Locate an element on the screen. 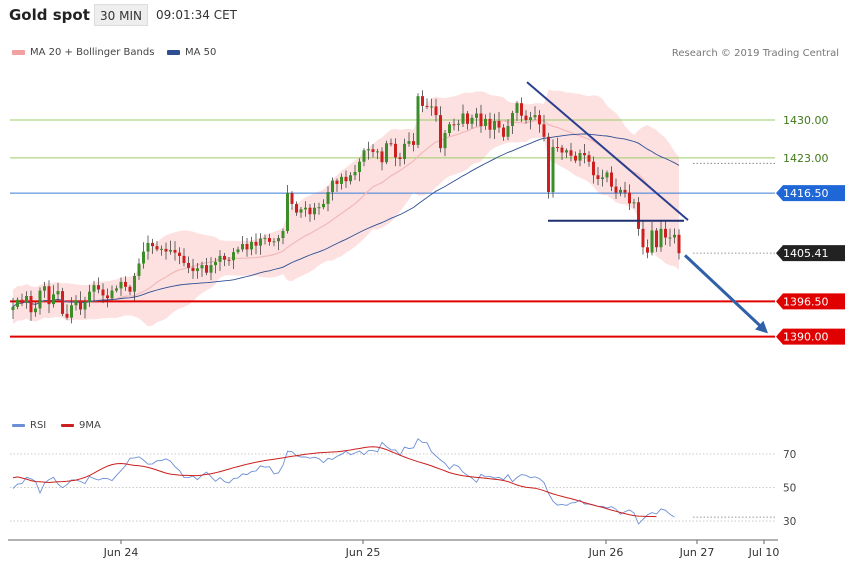  interval-selector: 30 MIN is located at coordinates (121, 15).